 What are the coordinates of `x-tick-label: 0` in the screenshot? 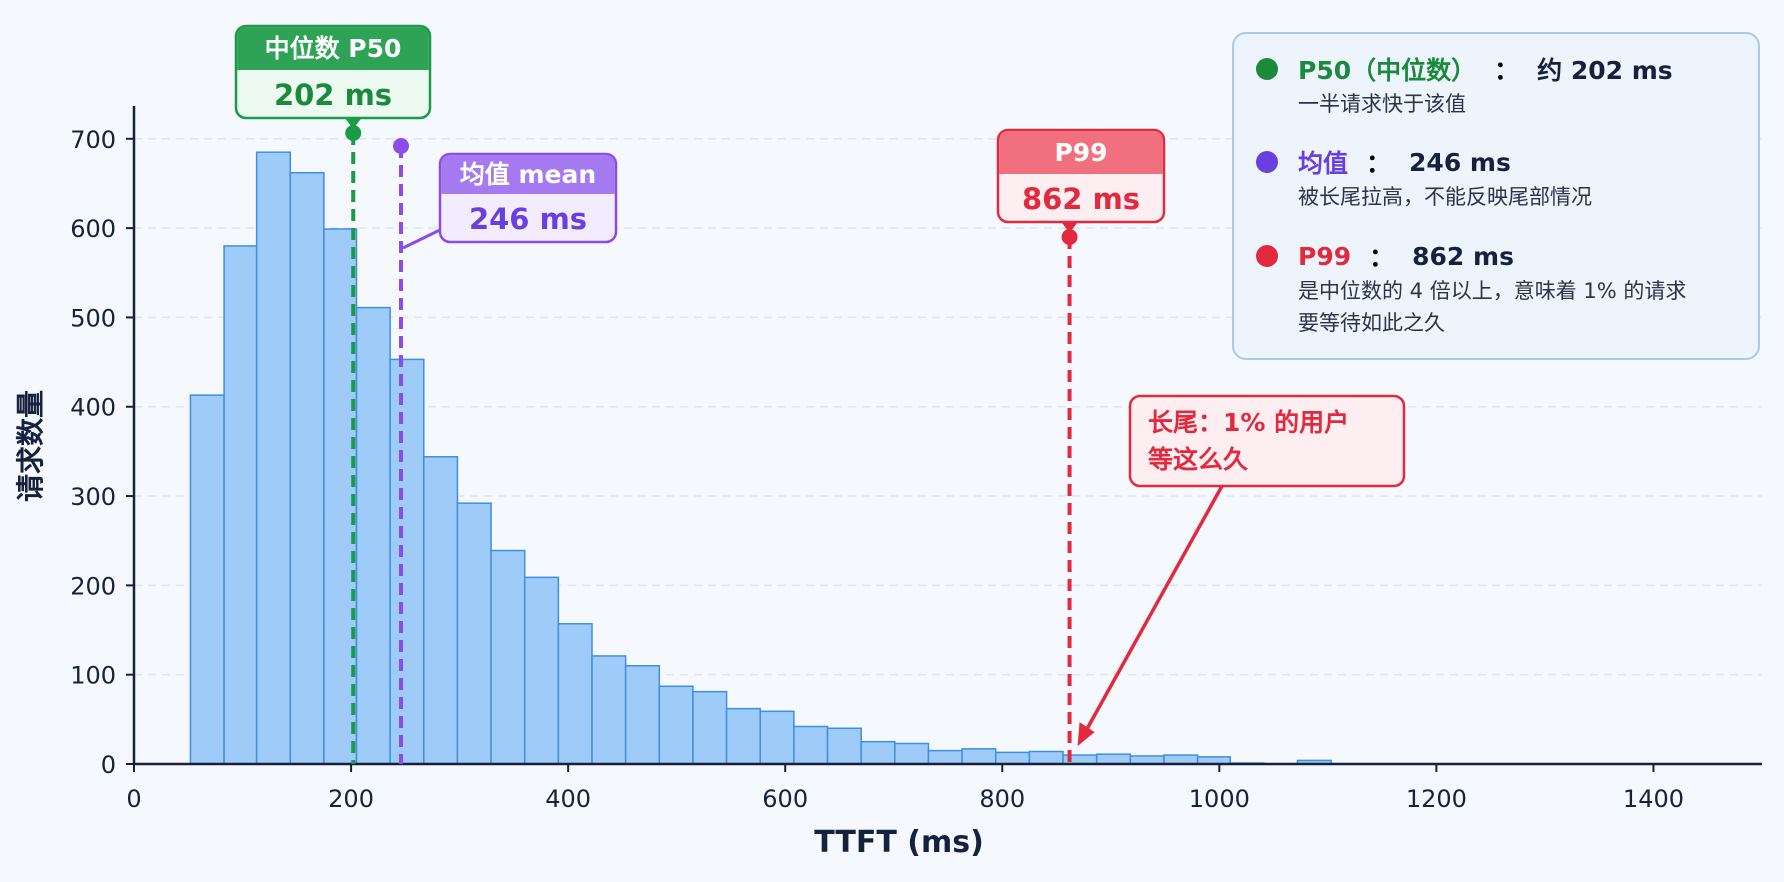 It's located at (133, 799).